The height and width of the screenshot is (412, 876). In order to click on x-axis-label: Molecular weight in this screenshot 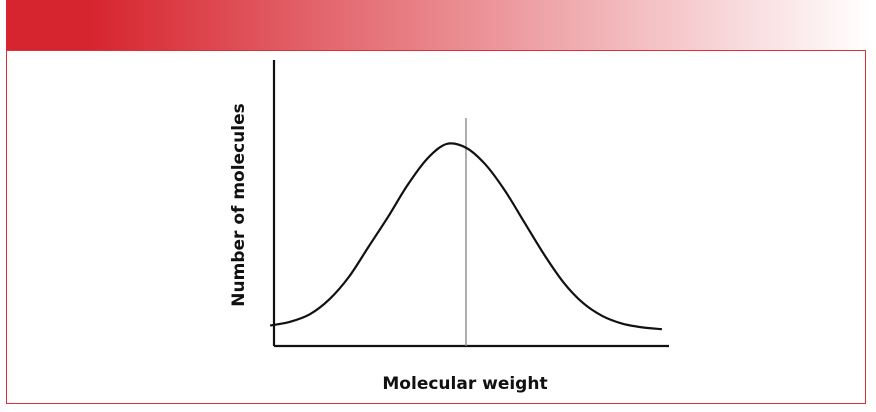, I will do `click(464, 384)`.